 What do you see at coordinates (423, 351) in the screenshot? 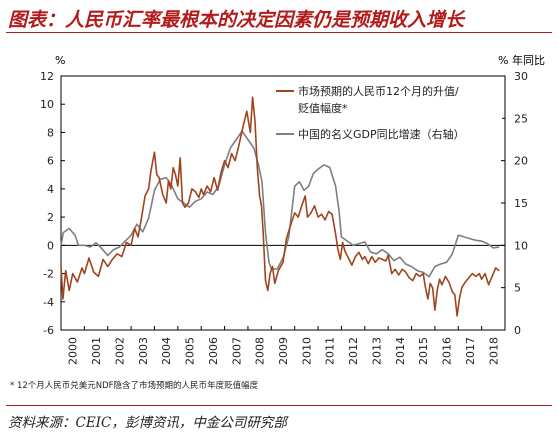
I see `x-tick-label: 2015` at bounding box center [423, 351].